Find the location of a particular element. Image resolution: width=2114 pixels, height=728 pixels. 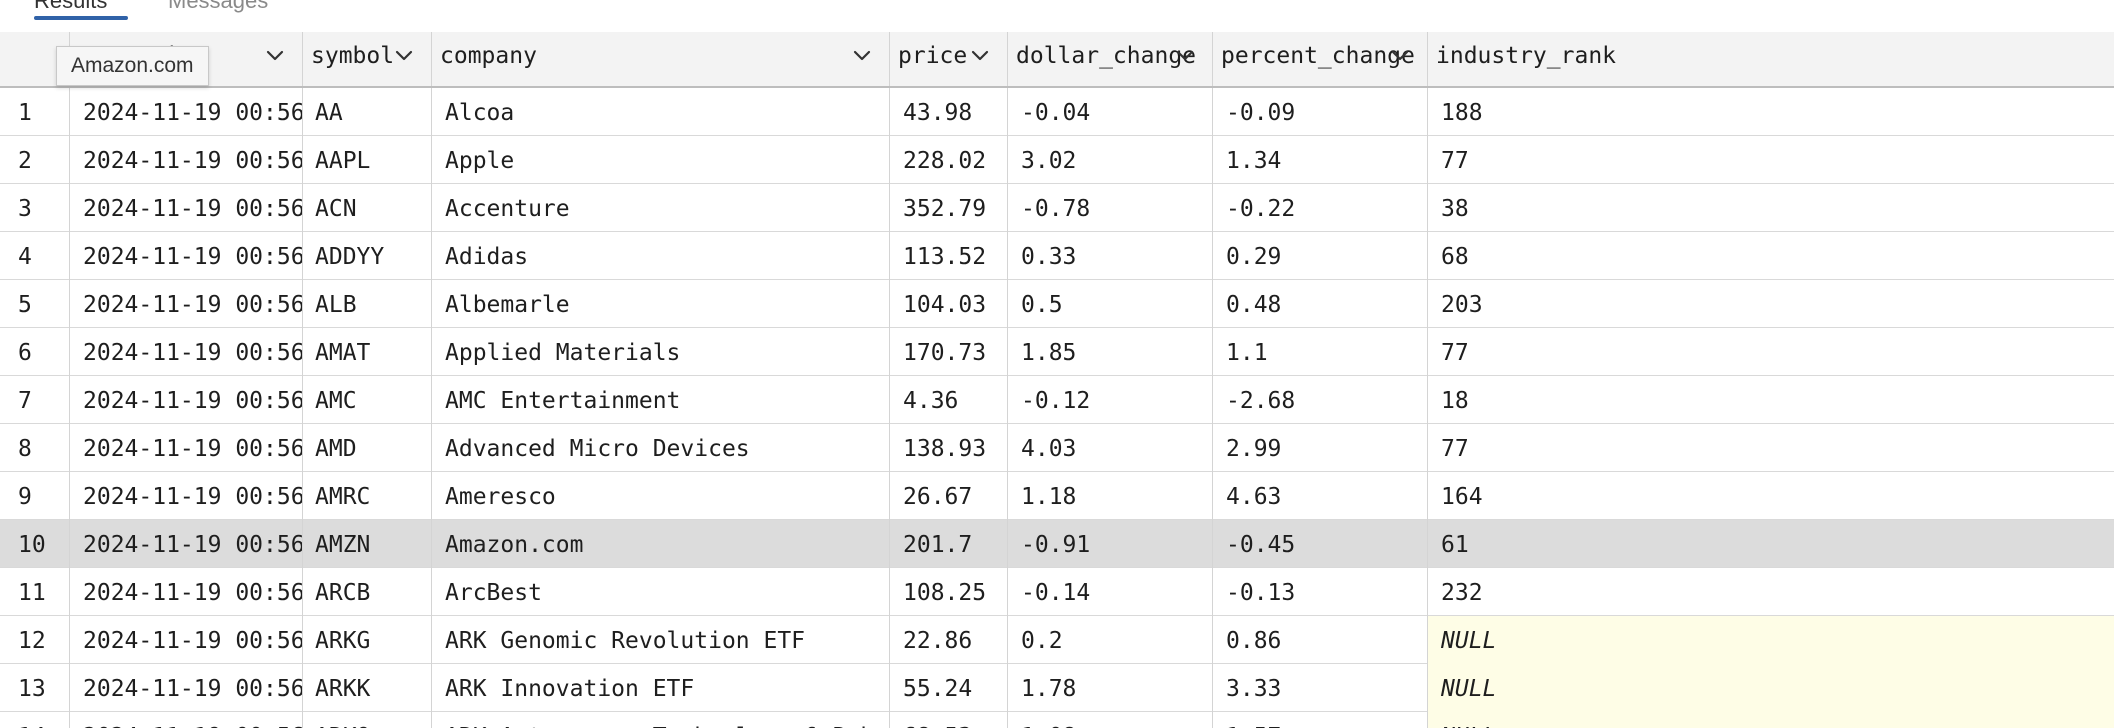

cell-percent-change: 3.33 is located at coordinates (1320, 688).